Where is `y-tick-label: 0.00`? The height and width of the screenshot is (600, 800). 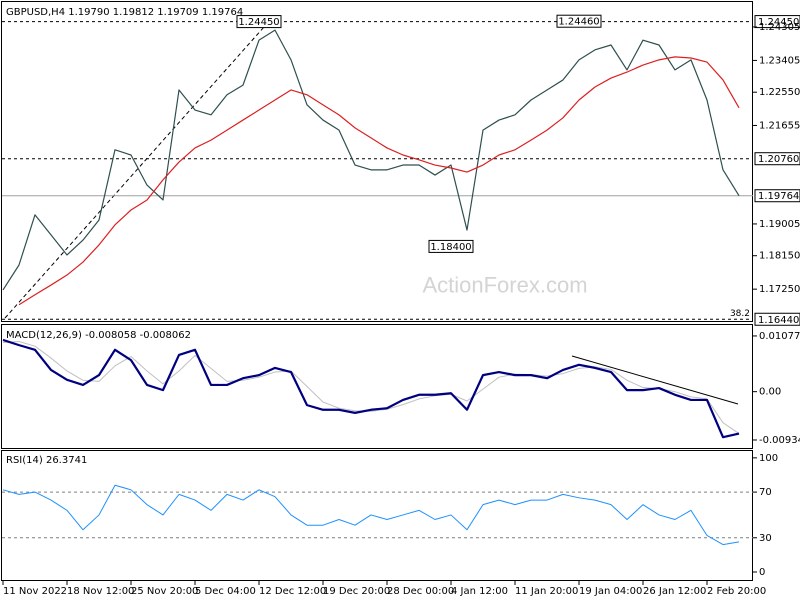
y-tick-label: 0.00 is located at coordinates (770, 392).